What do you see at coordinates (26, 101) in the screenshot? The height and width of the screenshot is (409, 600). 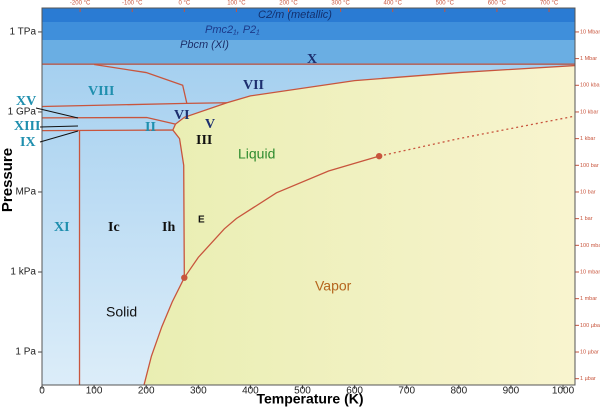 I see `region-label: XV` at bounding box center [26, 101].